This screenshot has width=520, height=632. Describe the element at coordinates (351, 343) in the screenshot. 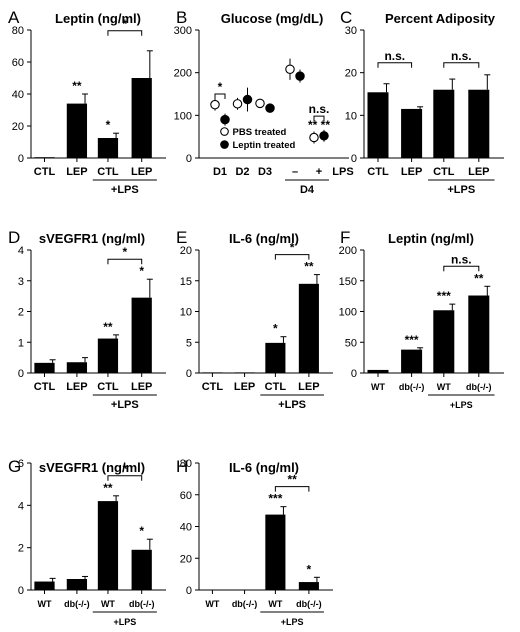

I see `y-tick-label: 50` at that location.